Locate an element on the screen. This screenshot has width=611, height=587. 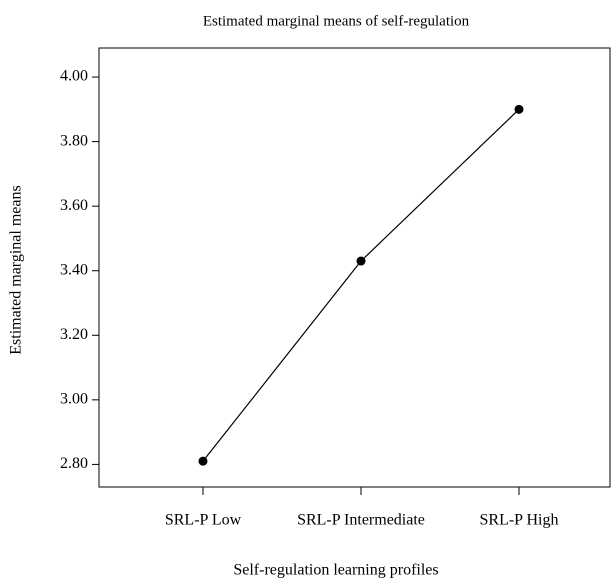
x-tick-label: SRL-P High is located at coordinates (519, 520).